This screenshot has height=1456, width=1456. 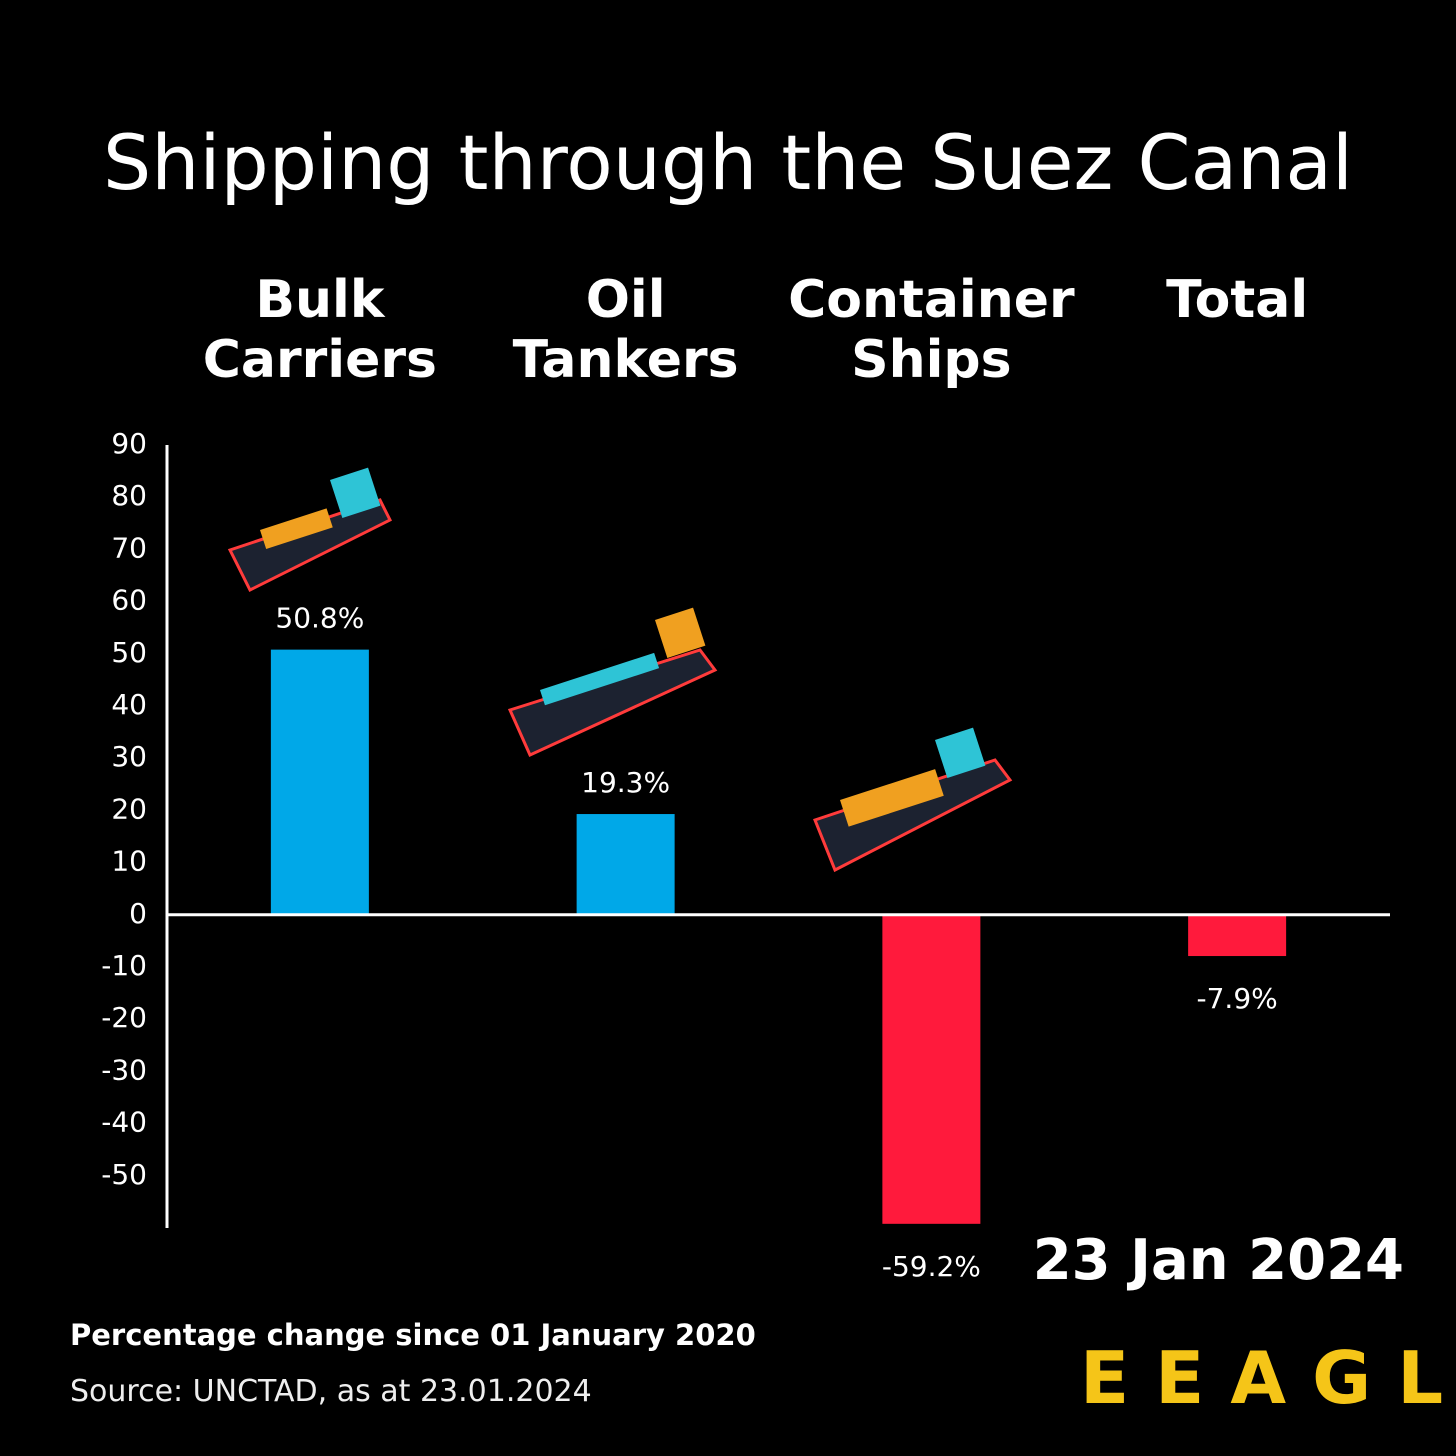 What do you see at coordinates (129, 443) in the screenshot?
I see `y-tick-label: 90` at bounding box center [129, 443].